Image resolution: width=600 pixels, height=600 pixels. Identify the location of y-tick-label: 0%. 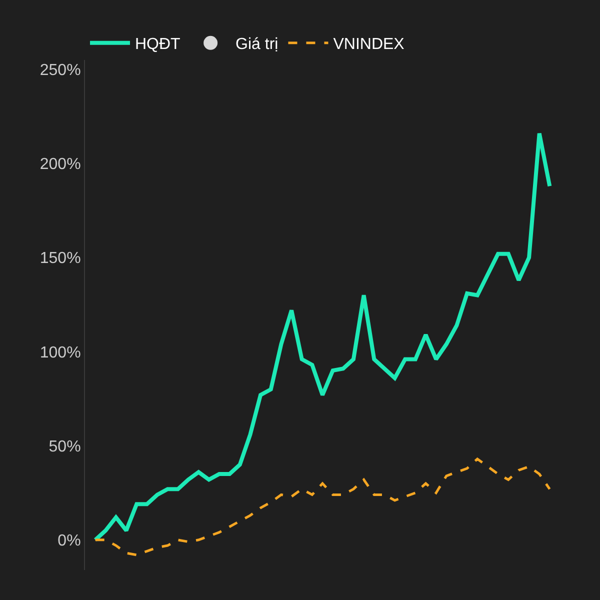
(69, 541).